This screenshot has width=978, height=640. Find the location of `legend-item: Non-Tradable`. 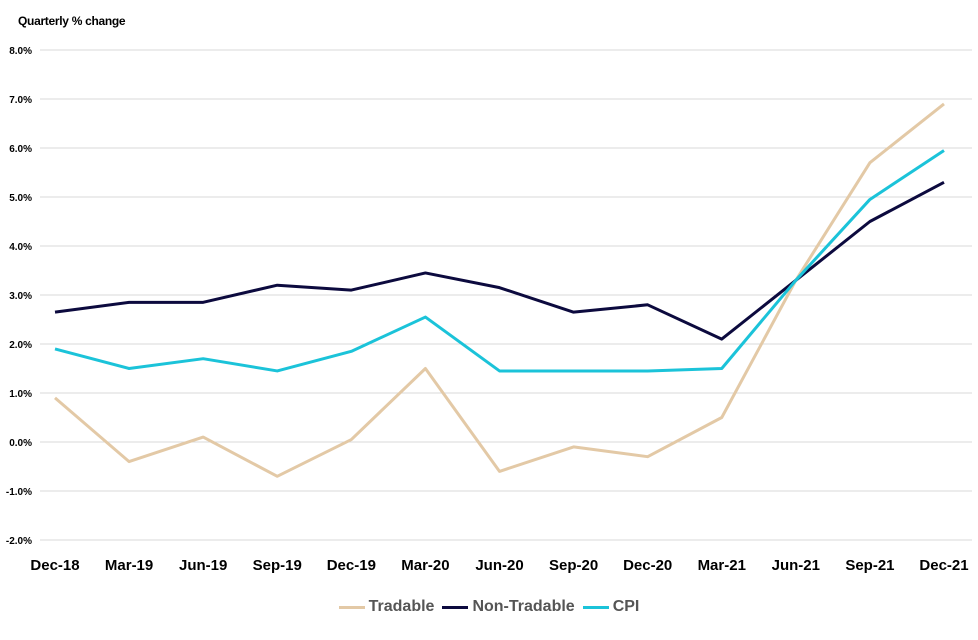

legend-item: Non-Tradable is located at coordinates (508, 607).